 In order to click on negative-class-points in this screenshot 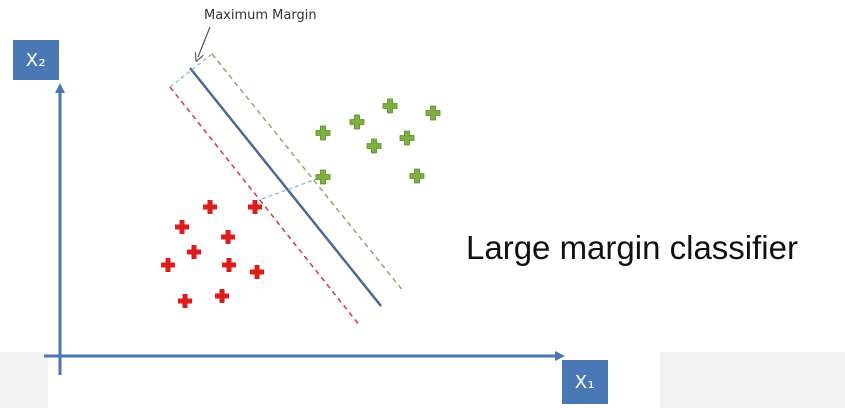, I will do `click(212, 254)`.